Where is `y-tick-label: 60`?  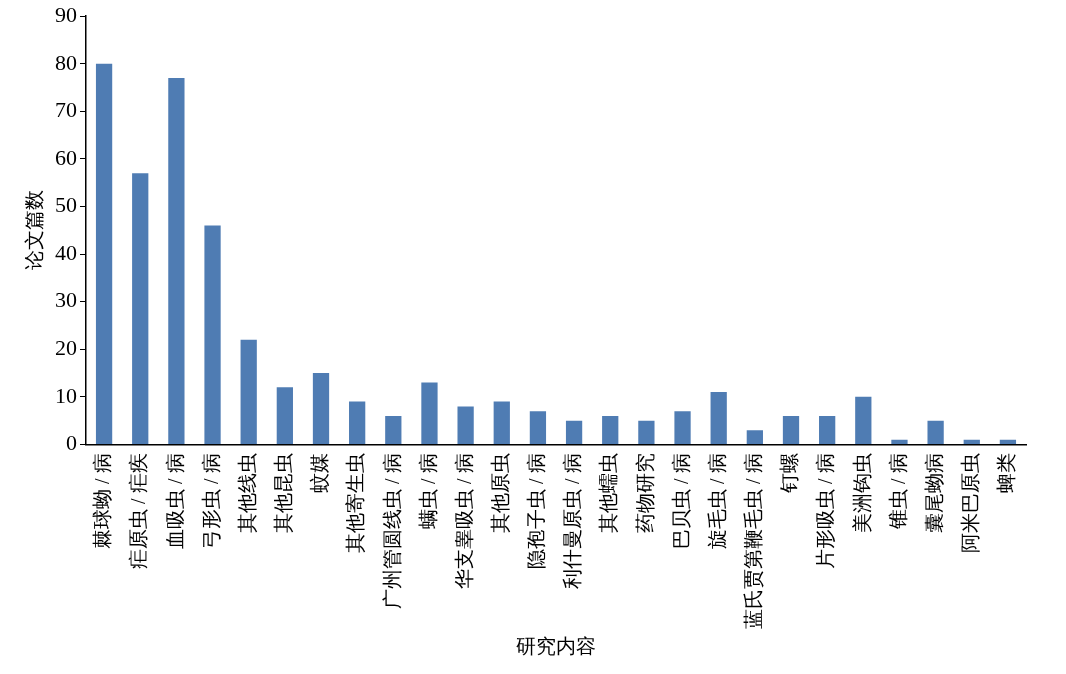
y-tick-label: 60 is located at coordinates (66, 157).